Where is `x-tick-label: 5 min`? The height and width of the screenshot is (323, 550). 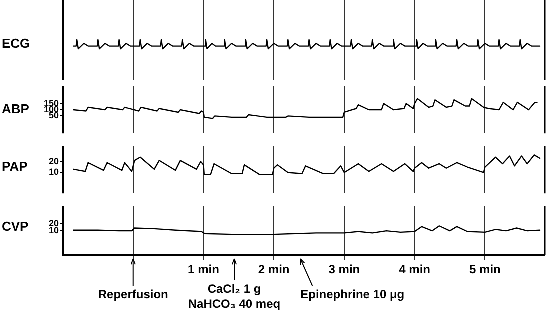
x-tick-label: 5 min is located at coordinates (485, 269).